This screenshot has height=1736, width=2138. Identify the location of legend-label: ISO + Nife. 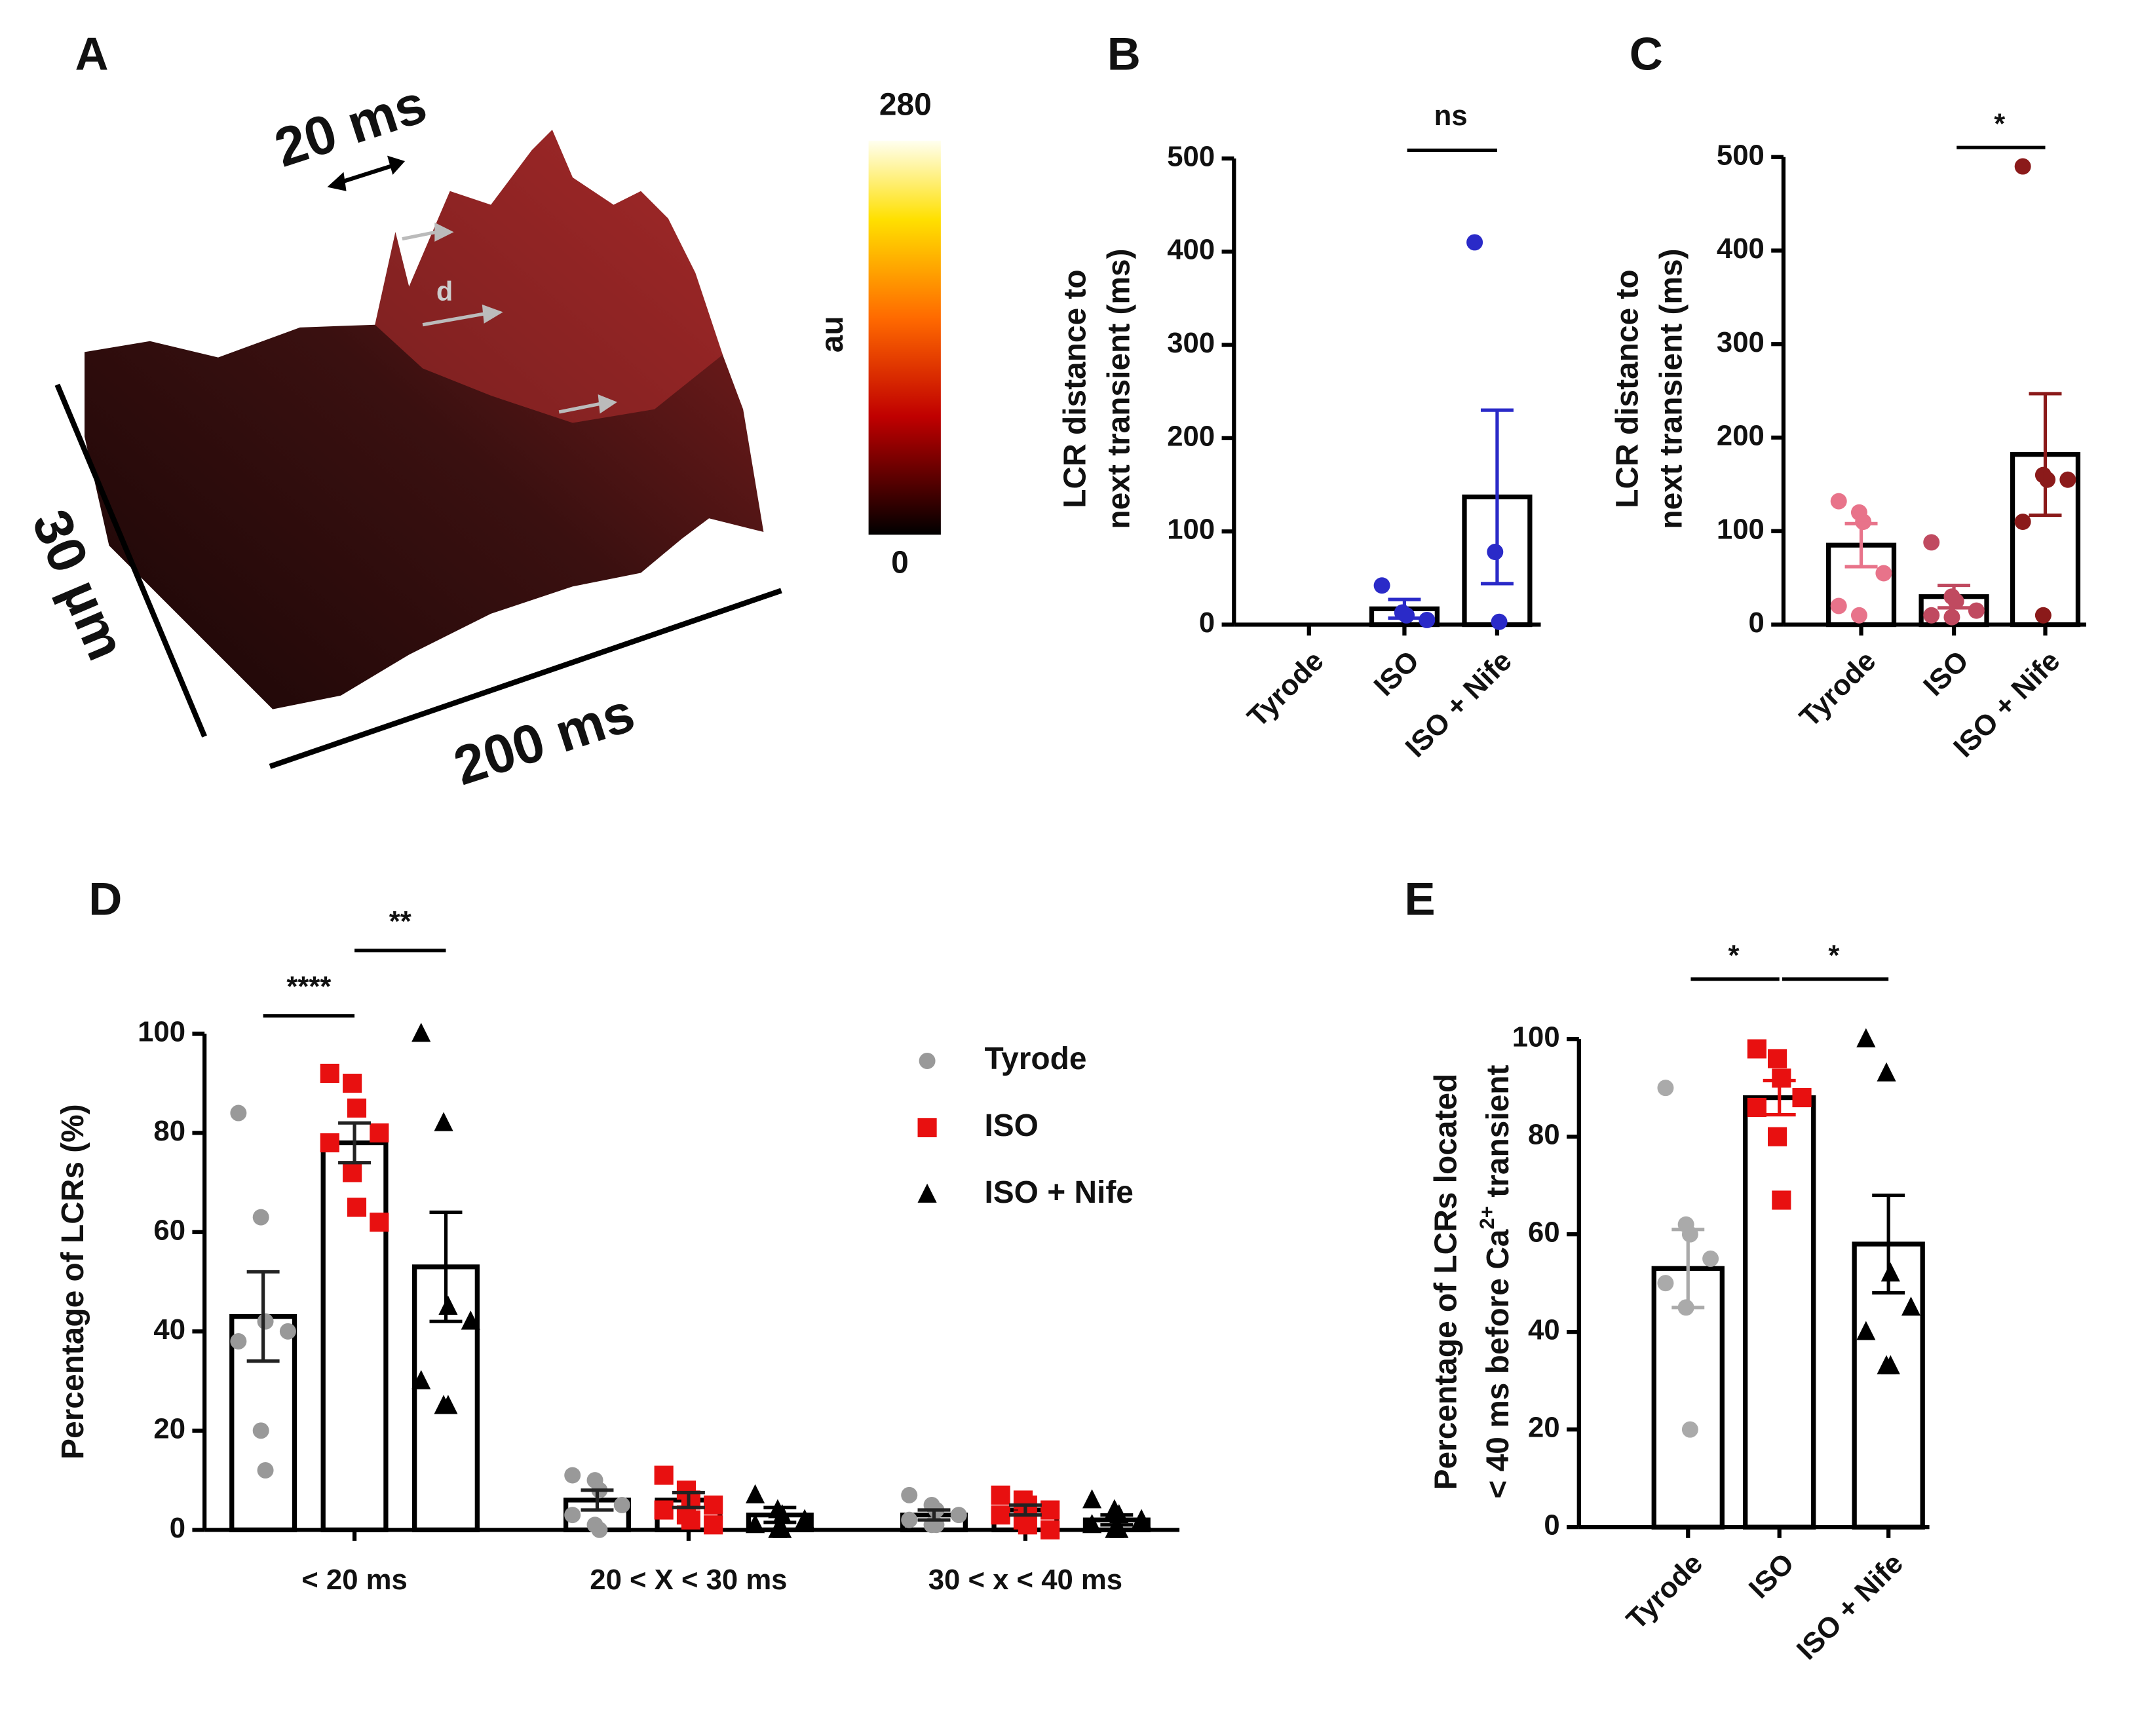
(1058, 1192).